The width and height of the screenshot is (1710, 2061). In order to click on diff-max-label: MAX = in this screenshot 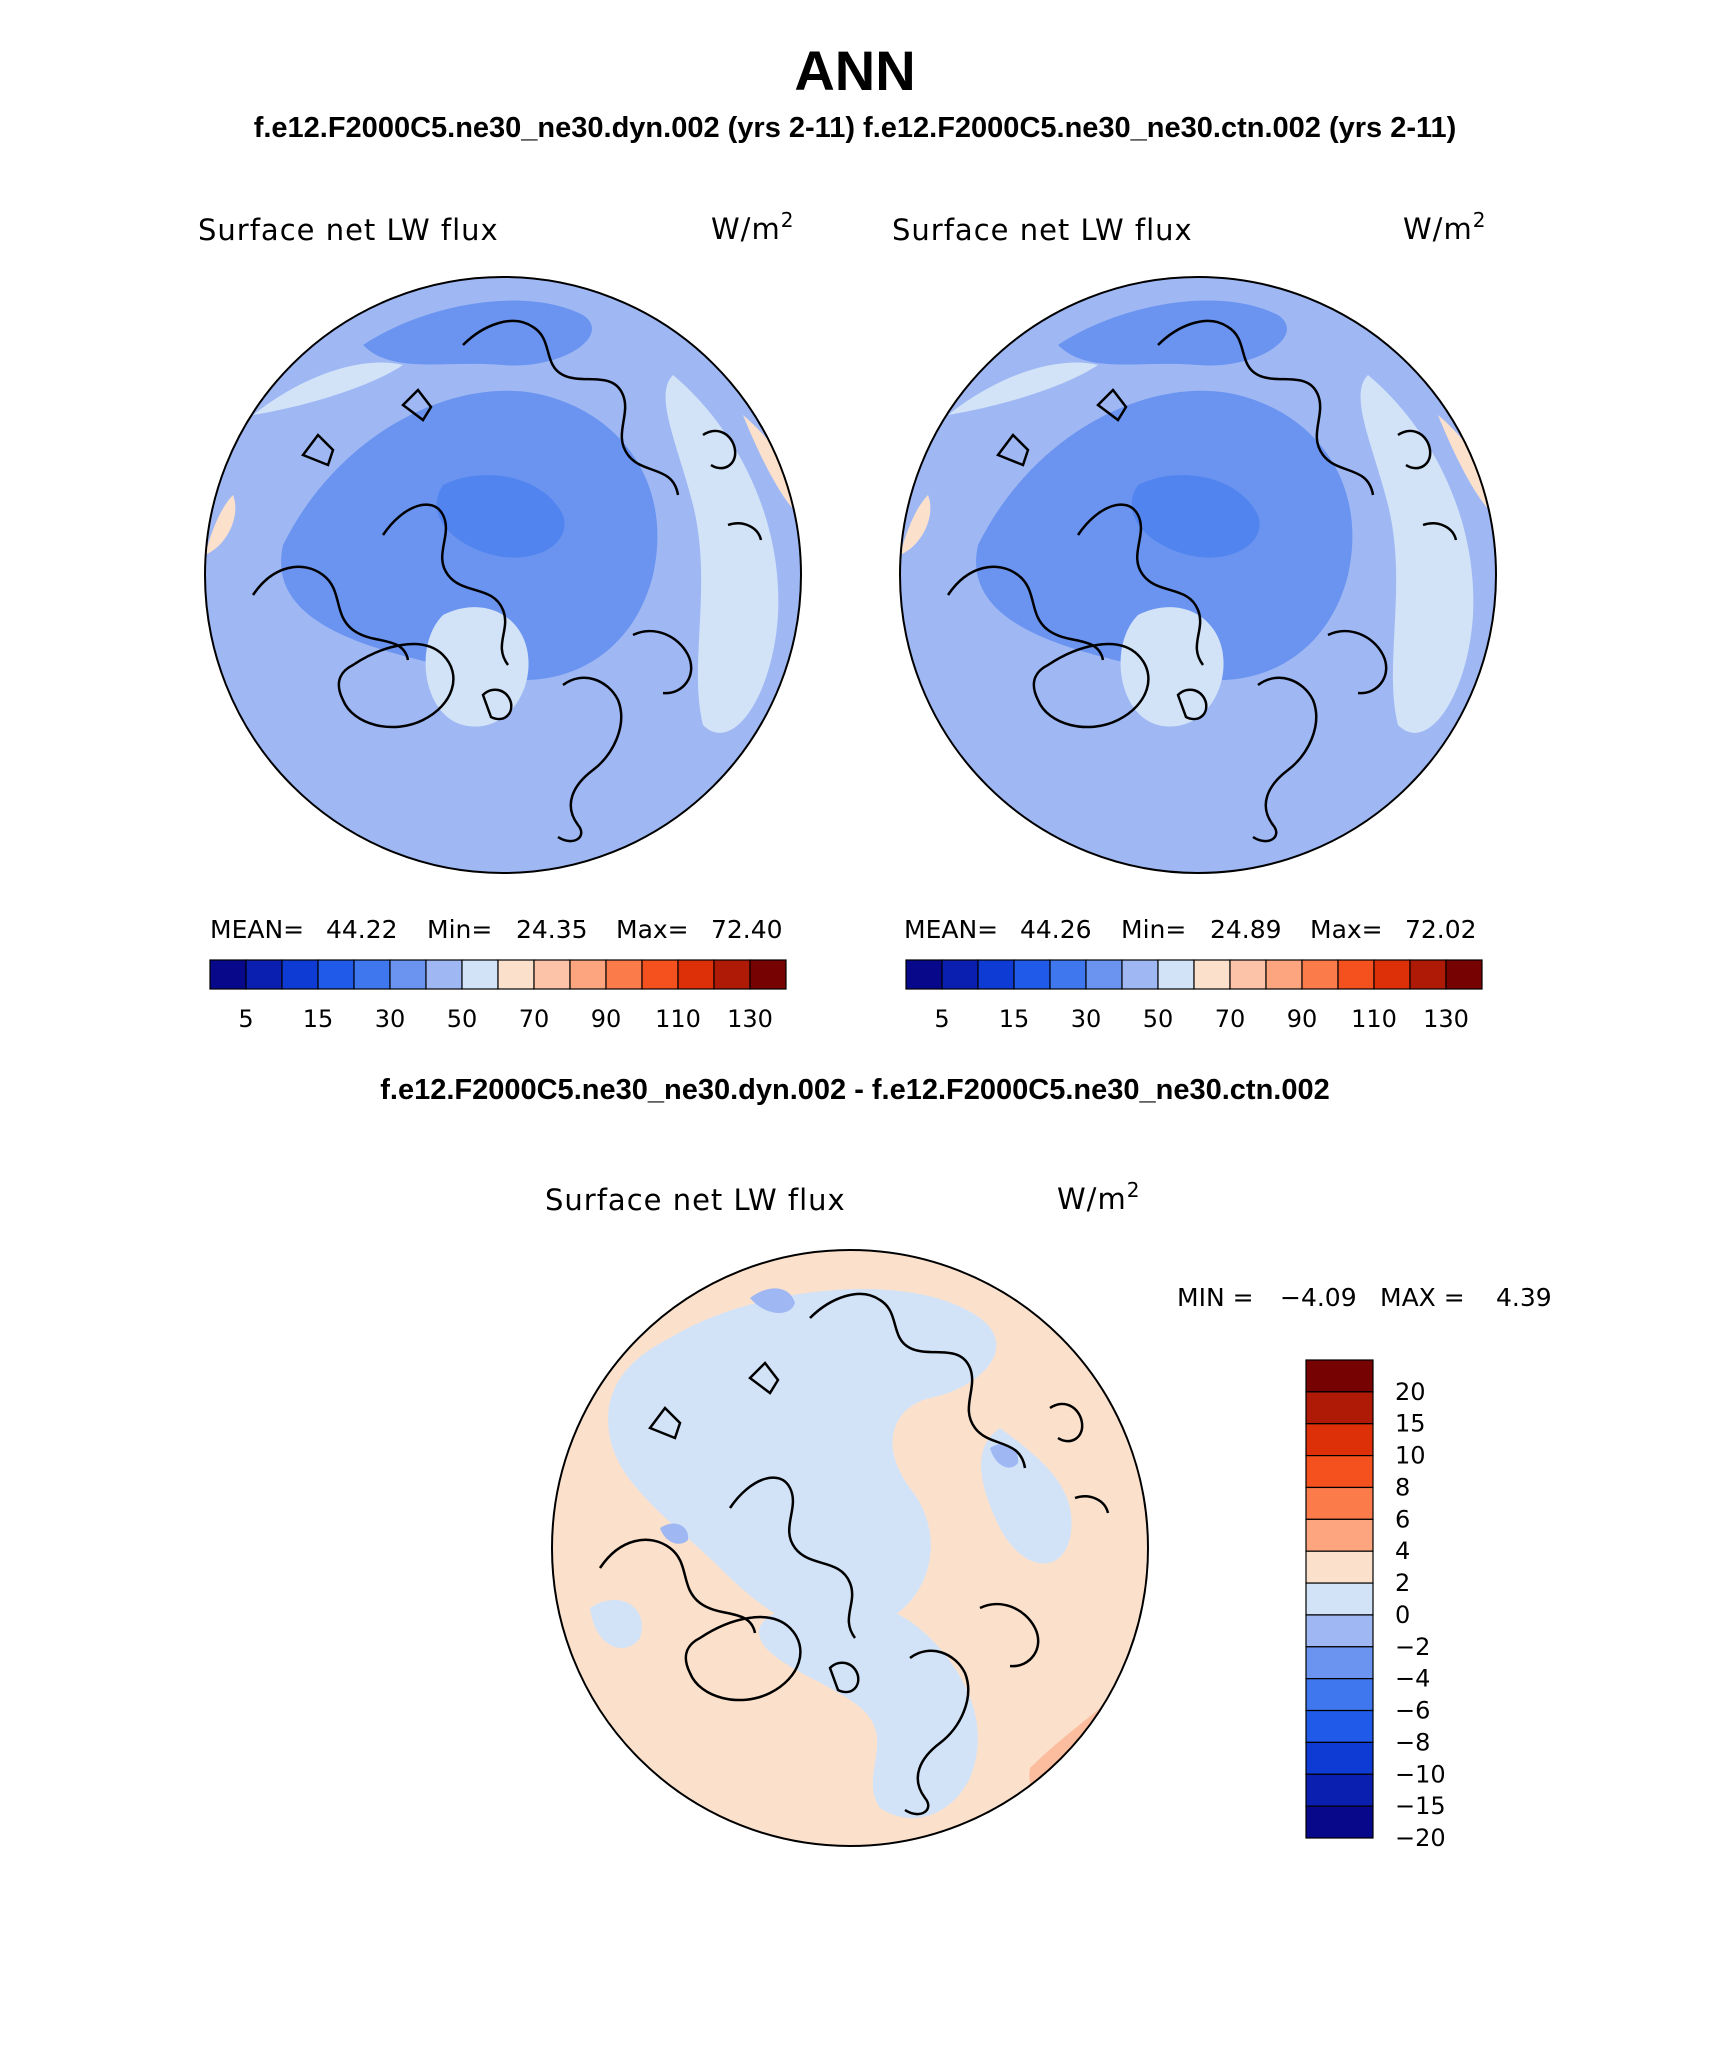, I will do `click(1422, 1297)`.